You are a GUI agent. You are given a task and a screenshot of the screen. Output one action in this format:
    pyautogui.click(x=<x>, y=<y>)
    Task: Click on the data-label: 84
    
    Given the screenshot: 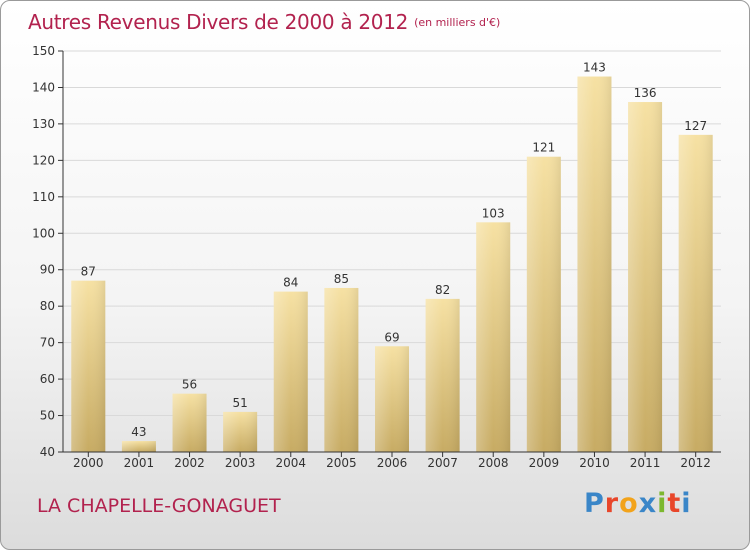 What is the action you would take?
    pyautogui.click(x=290, y=283)
    